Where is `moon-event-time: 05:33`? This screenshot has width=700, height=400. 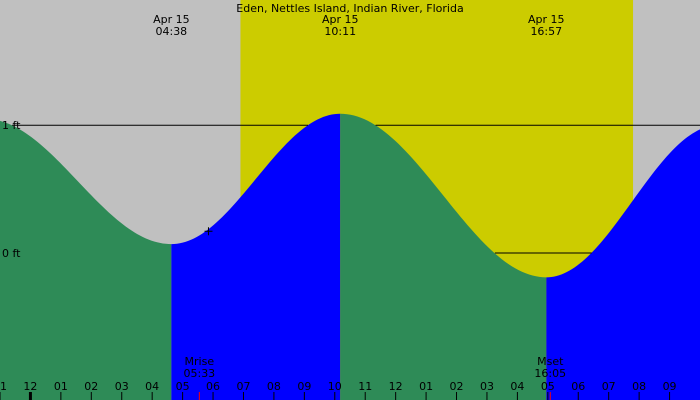 moon-event-time: 05:33 is located at coordinates (199, 373).